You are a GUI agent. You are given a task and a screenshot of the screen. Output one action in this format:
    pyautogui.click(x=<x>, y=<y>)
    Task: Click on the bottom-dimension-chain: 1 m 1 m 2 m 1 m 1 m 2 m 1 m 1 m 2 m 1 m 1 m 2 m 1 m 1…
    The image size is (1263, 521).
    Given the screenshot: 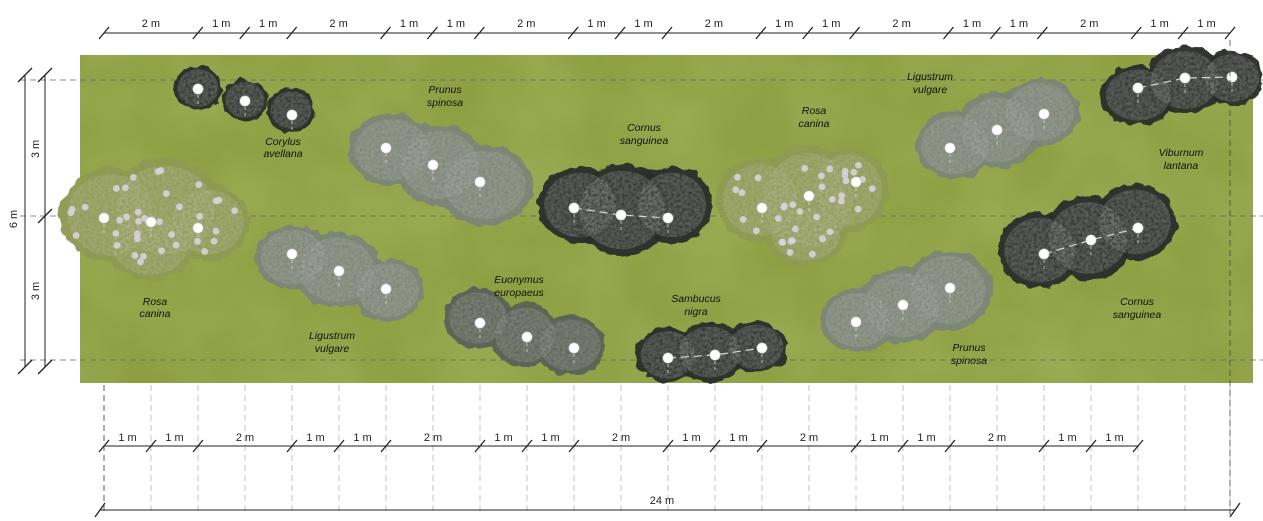 What is the action you would take?
    pyautogui.click(x=621, y=442)
    